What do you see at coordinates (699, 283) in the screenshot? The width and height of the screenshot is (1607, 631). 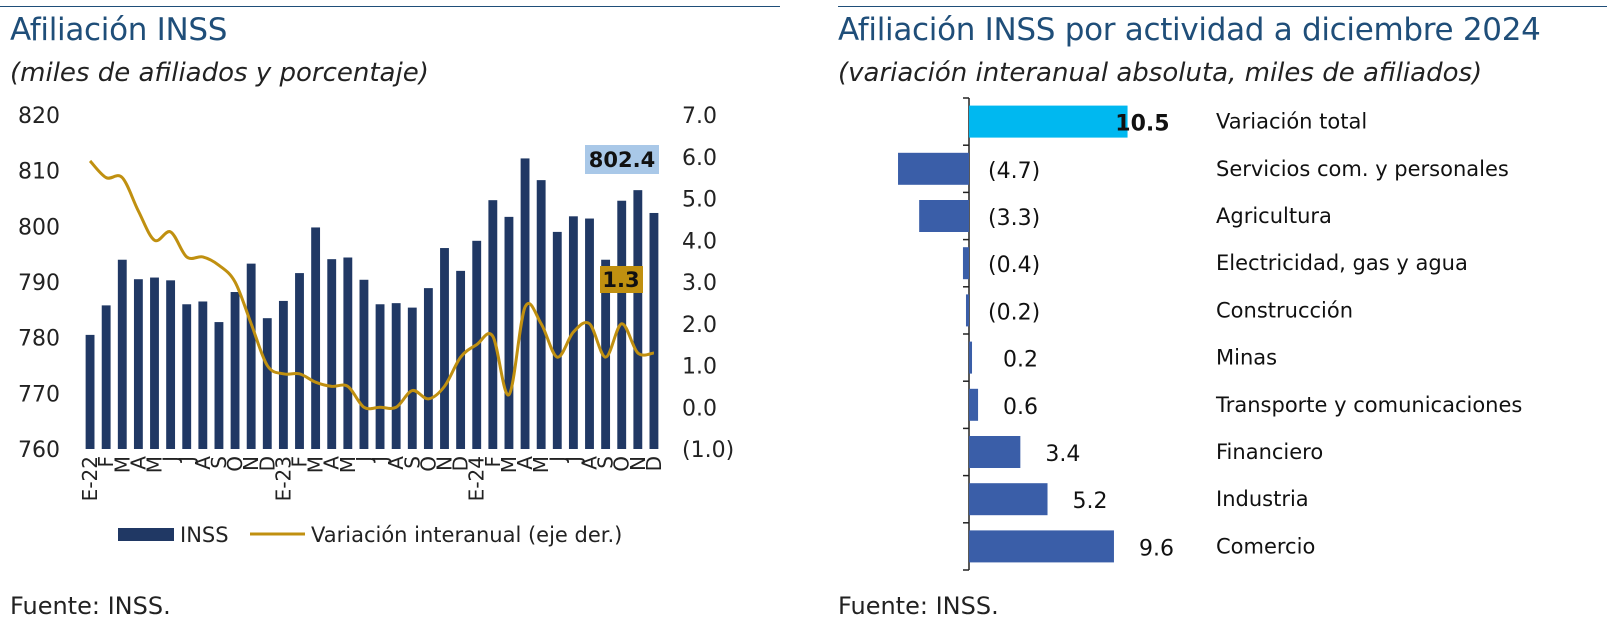 I see `y-right-tick-label: 3.0` at bounding box center [699, 283].